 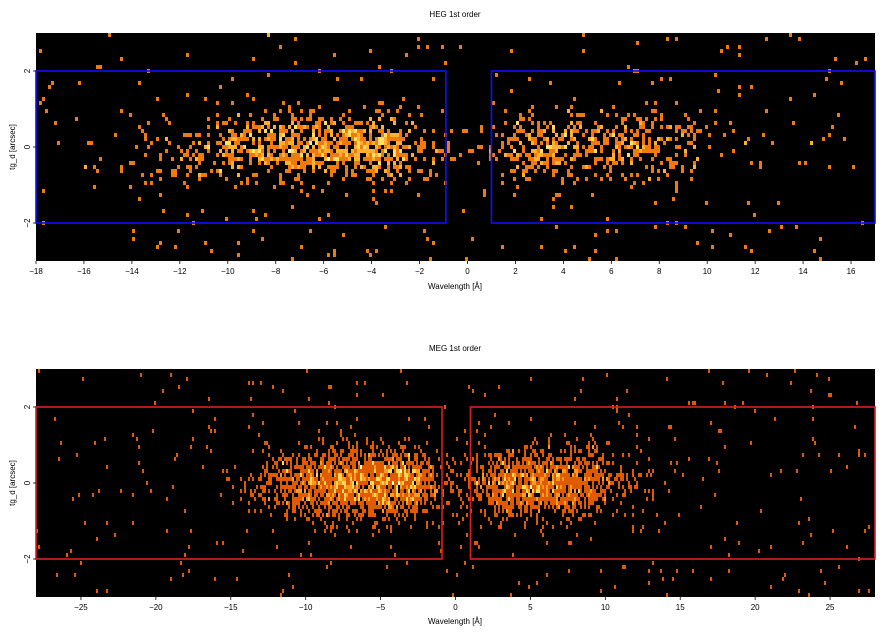 What do you see at coordinates (228, 271) in the screenshot?
I see `heg-x-tick-label: −10` at bounding box center [228, 271].